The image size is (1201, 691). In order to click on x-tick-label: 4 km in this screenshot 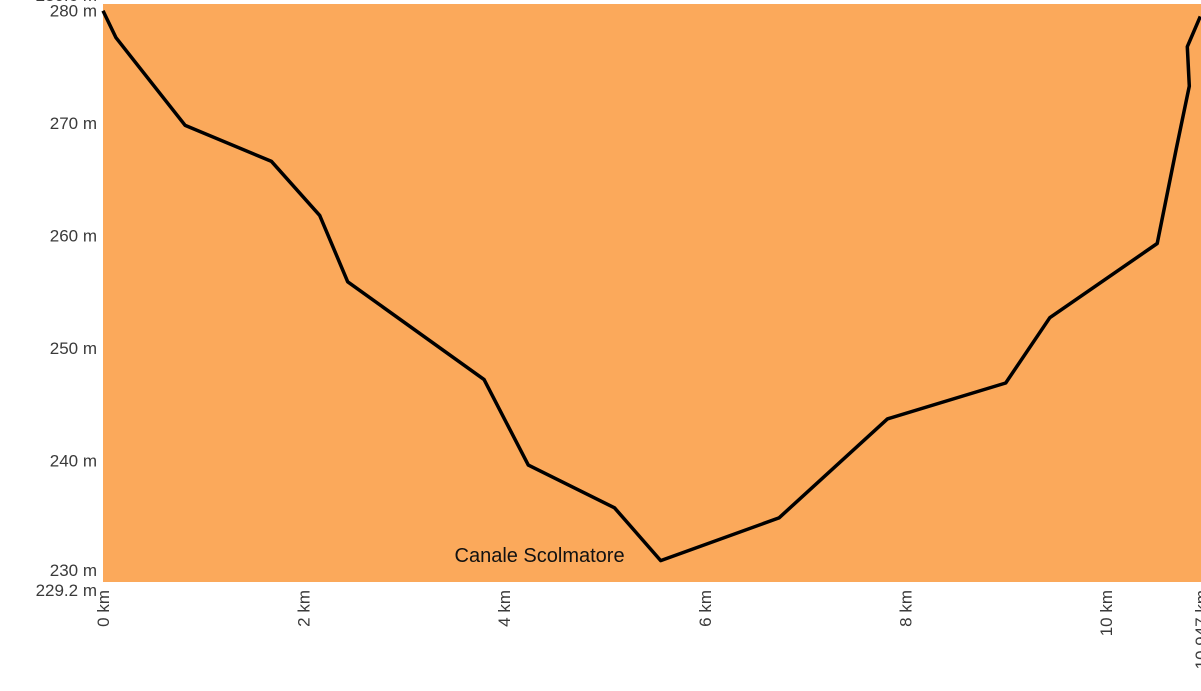, I will do `click(504, 608)`.